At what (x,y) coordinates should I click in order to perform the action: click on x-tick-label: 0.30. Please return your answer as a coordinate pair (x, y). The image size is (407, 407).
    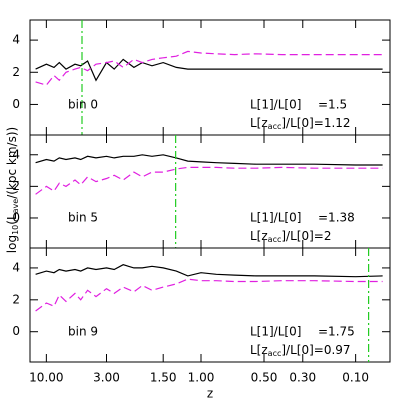
    Looking at the image, I should click on (302, 378).